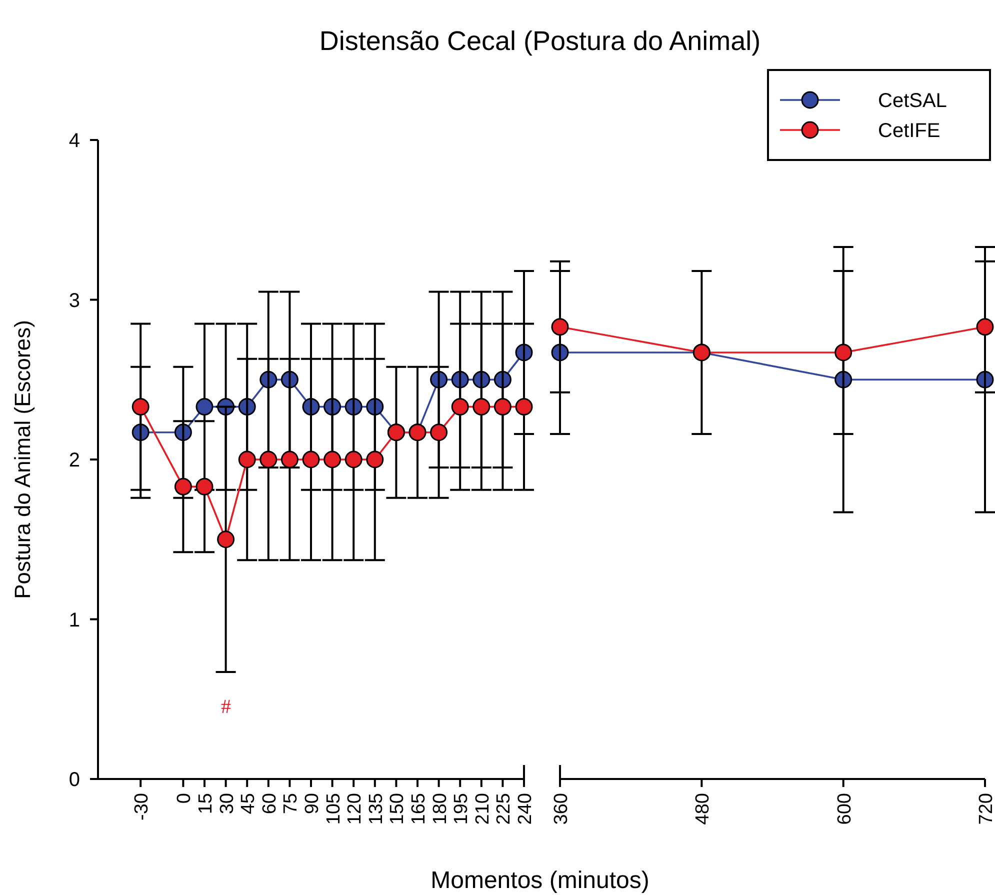 Image resolution: width=995 pixels, height=895 pixels. Describe the element at coordinates (483, 809) in the screenshot. I see `x-tick-label: 210` at that location.